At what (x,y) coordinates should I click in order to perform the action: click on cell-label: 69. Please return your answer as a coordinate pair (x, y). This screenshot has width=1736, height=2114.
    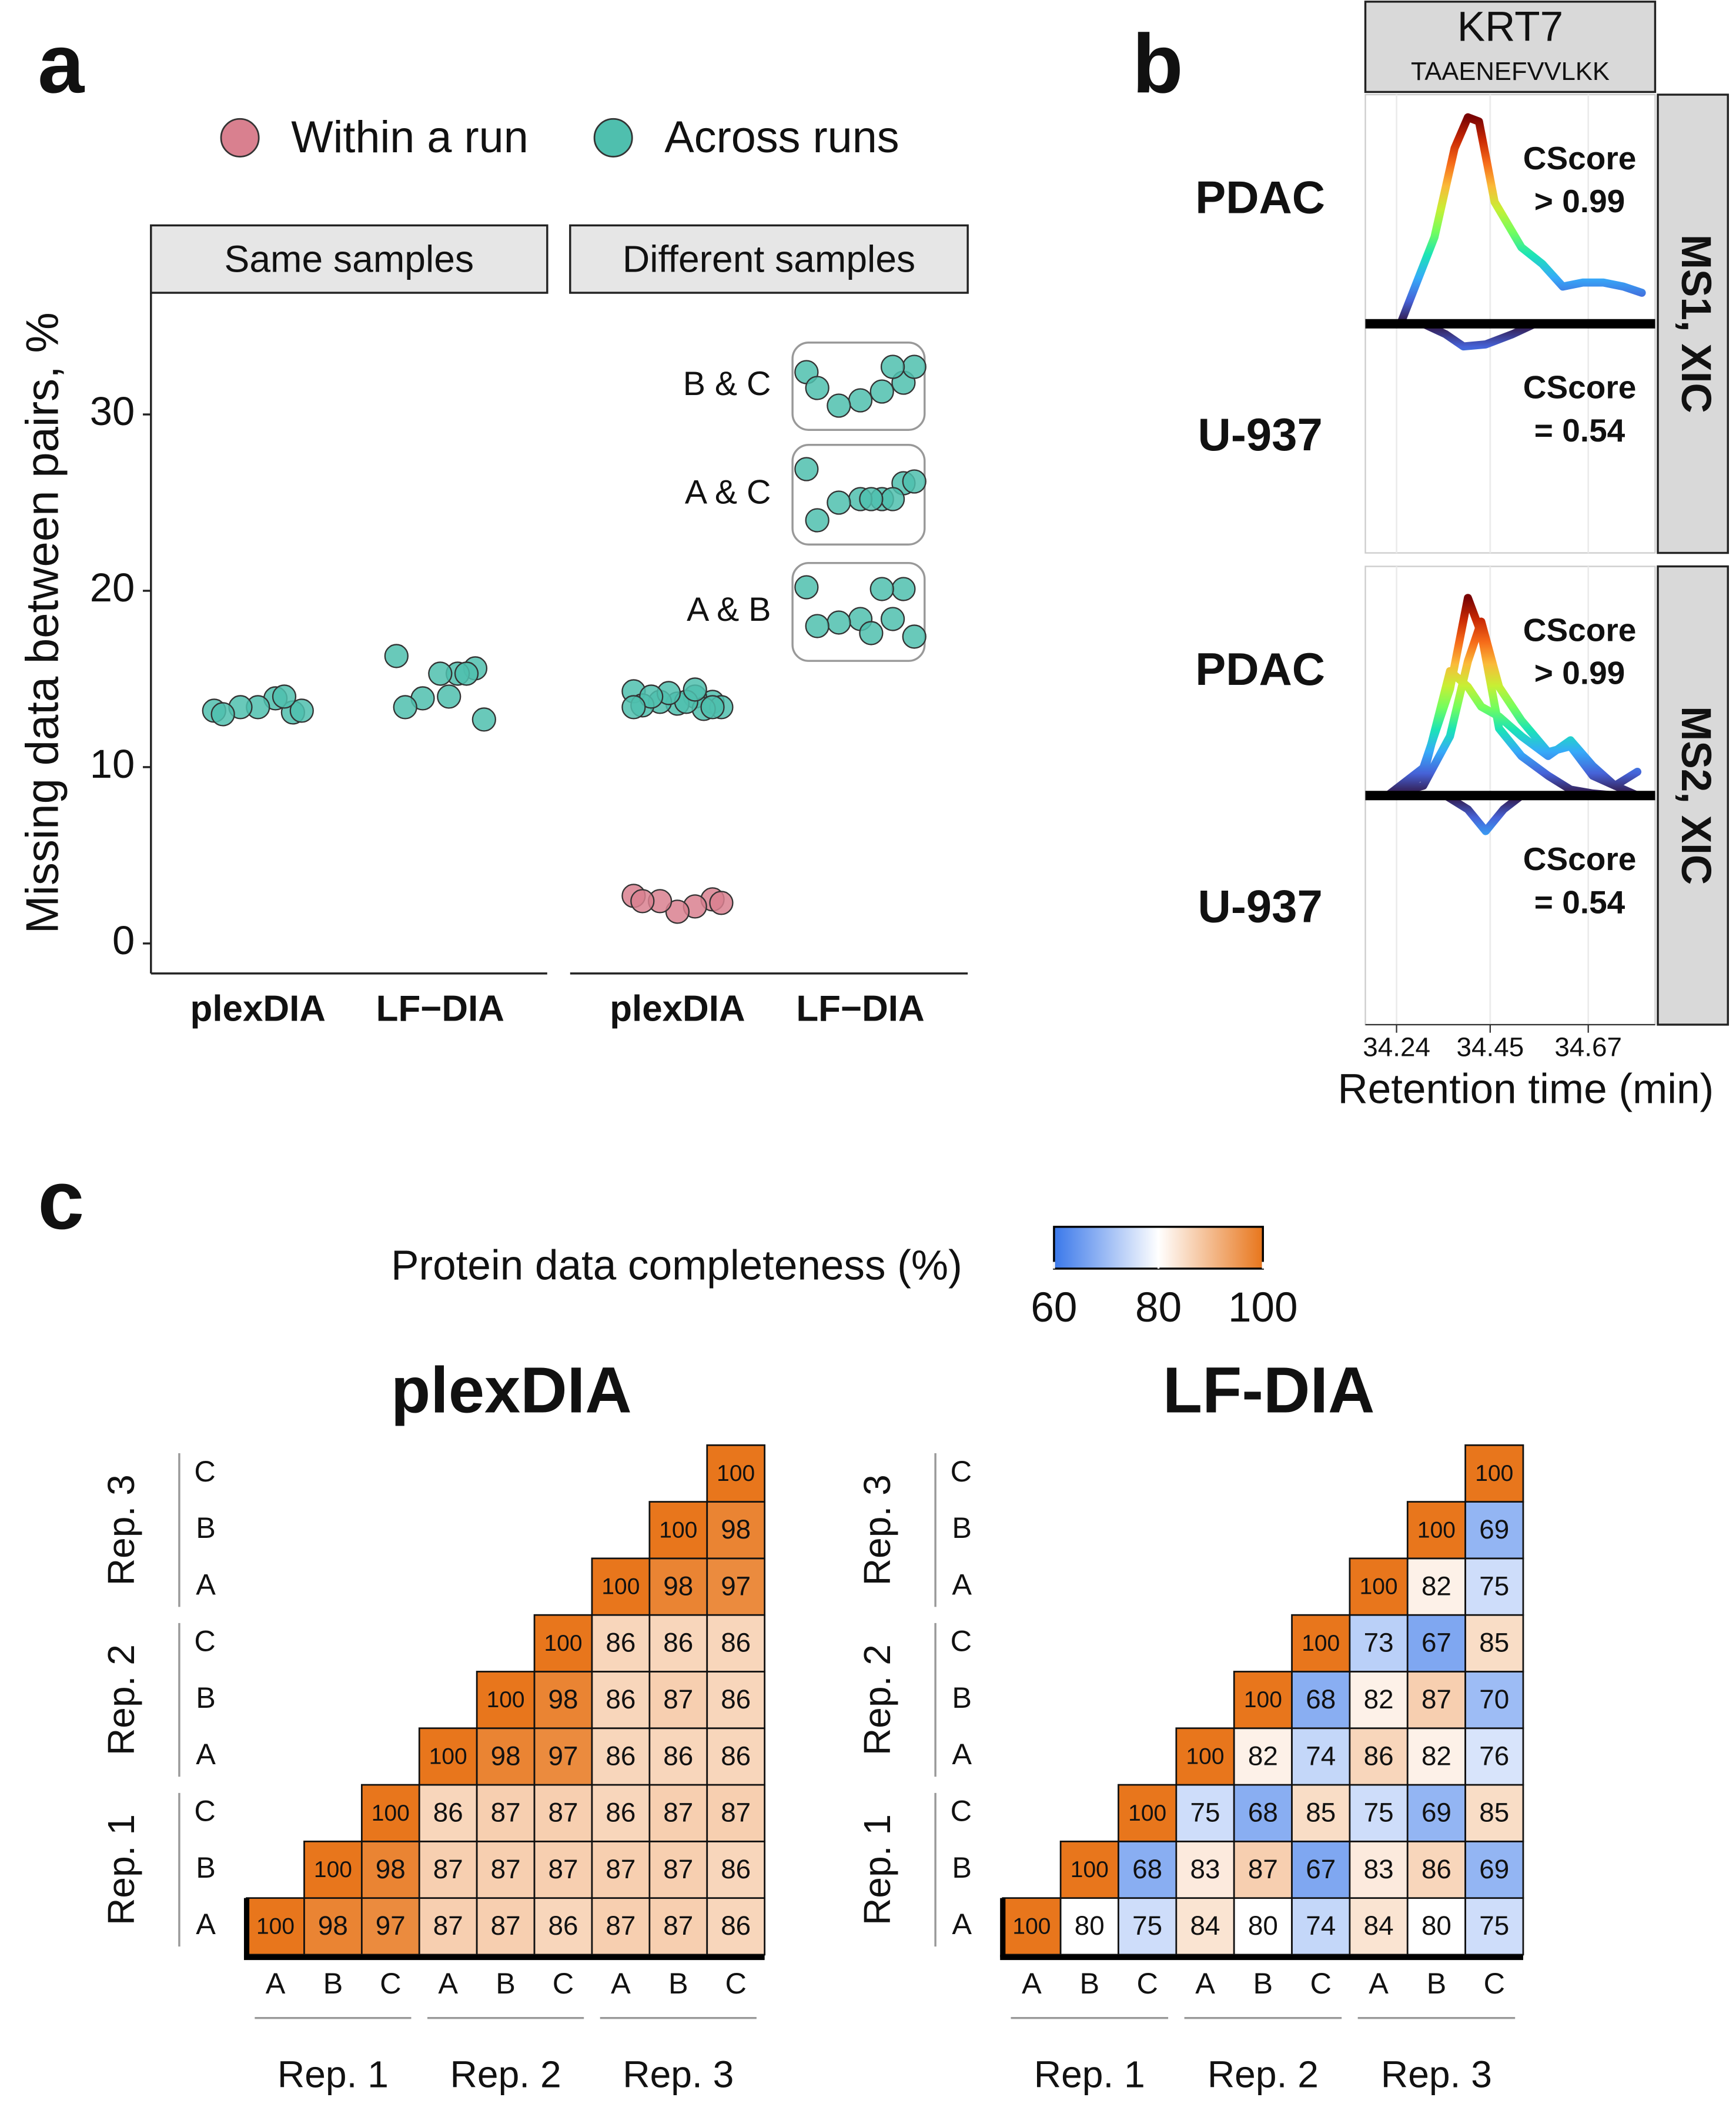
    Looking at the image, I should click on (1436, 1812).